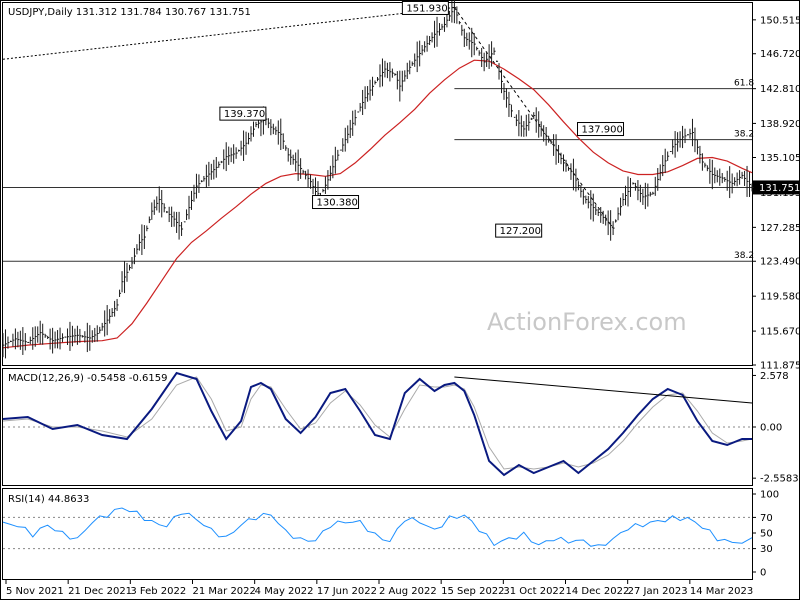  I want to click on macd-y-tick-label: 2.578, so click(774, 376).